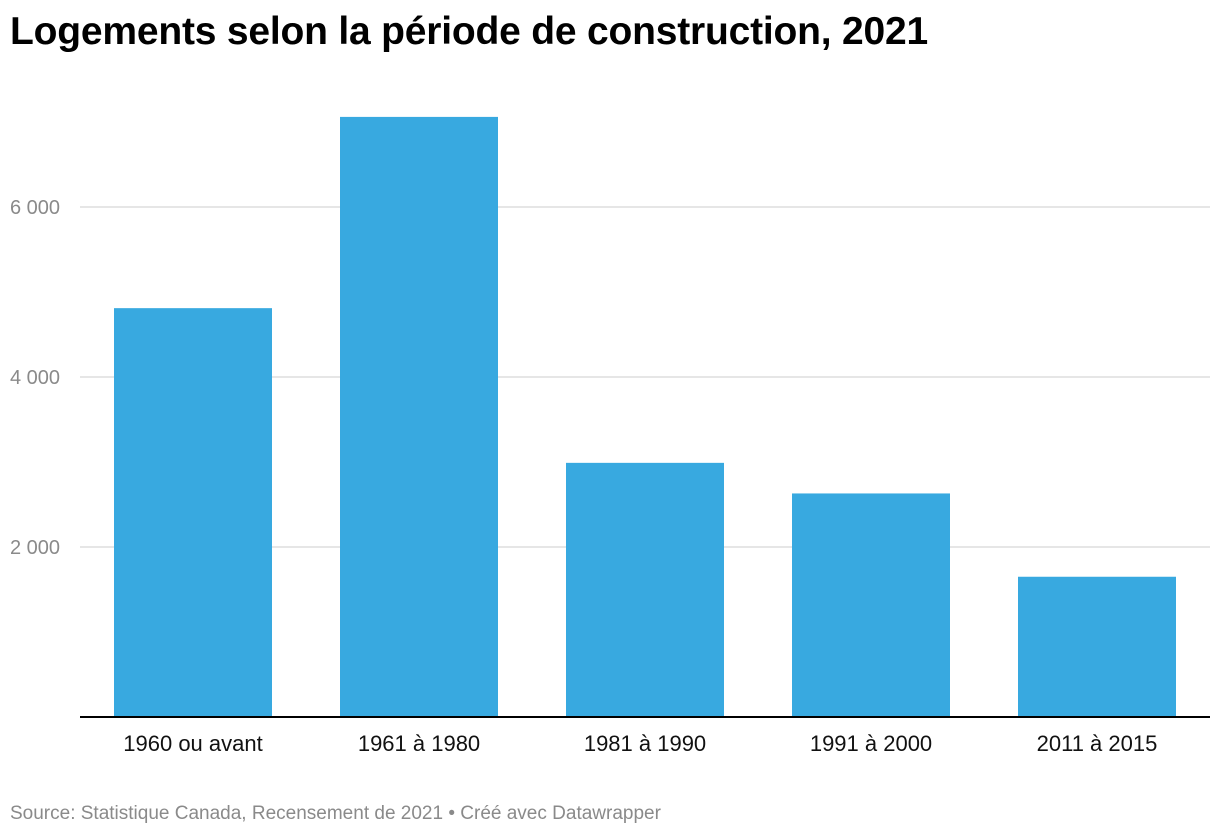 The height and width of the screenshot is (838, 1220). What do you see at coordinates (560, 813) in the screenshot?
I see `credit-note: Créé avec Datawrapper` at bounding box center [560, 813].